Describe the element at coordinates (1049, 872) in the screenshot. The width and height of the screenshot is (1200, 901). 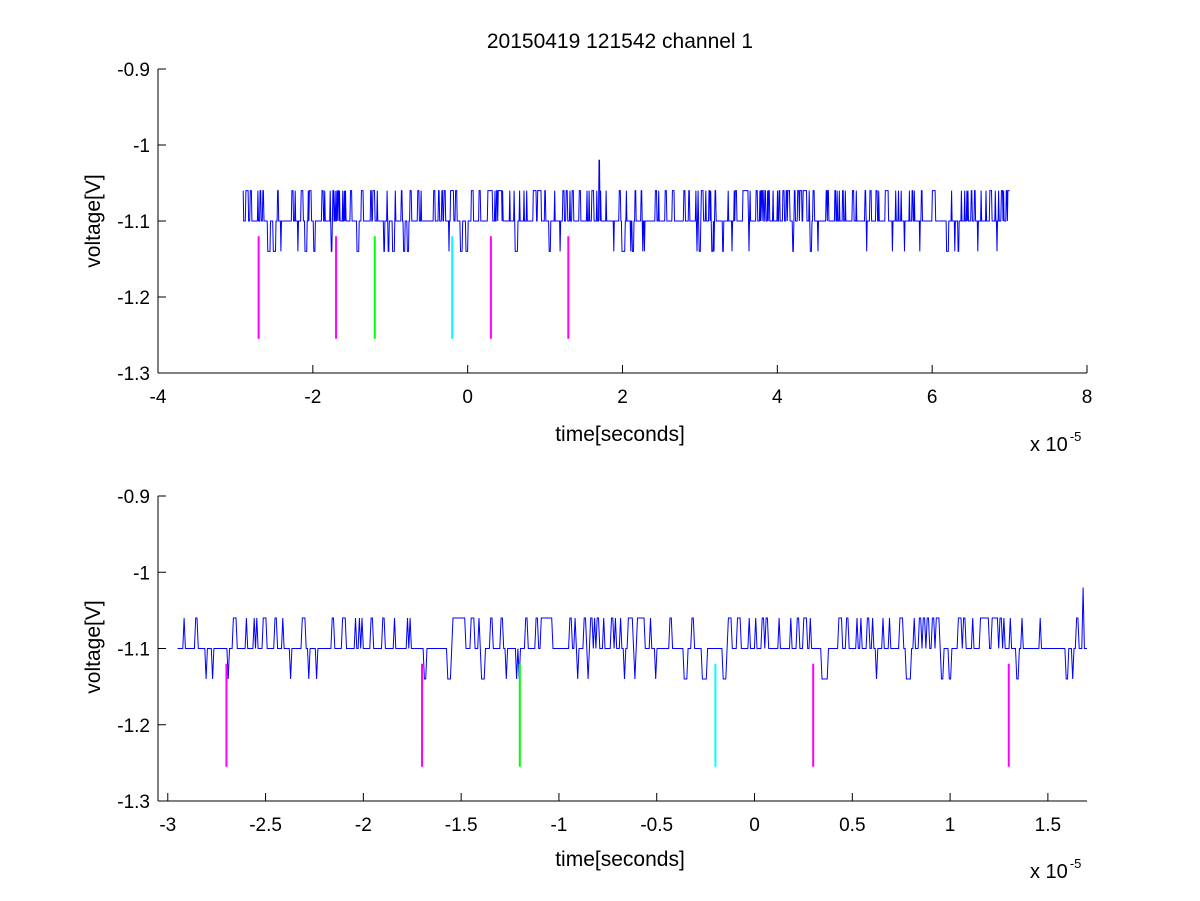
I see `bottom-x-scale-base: x 10` at that location.